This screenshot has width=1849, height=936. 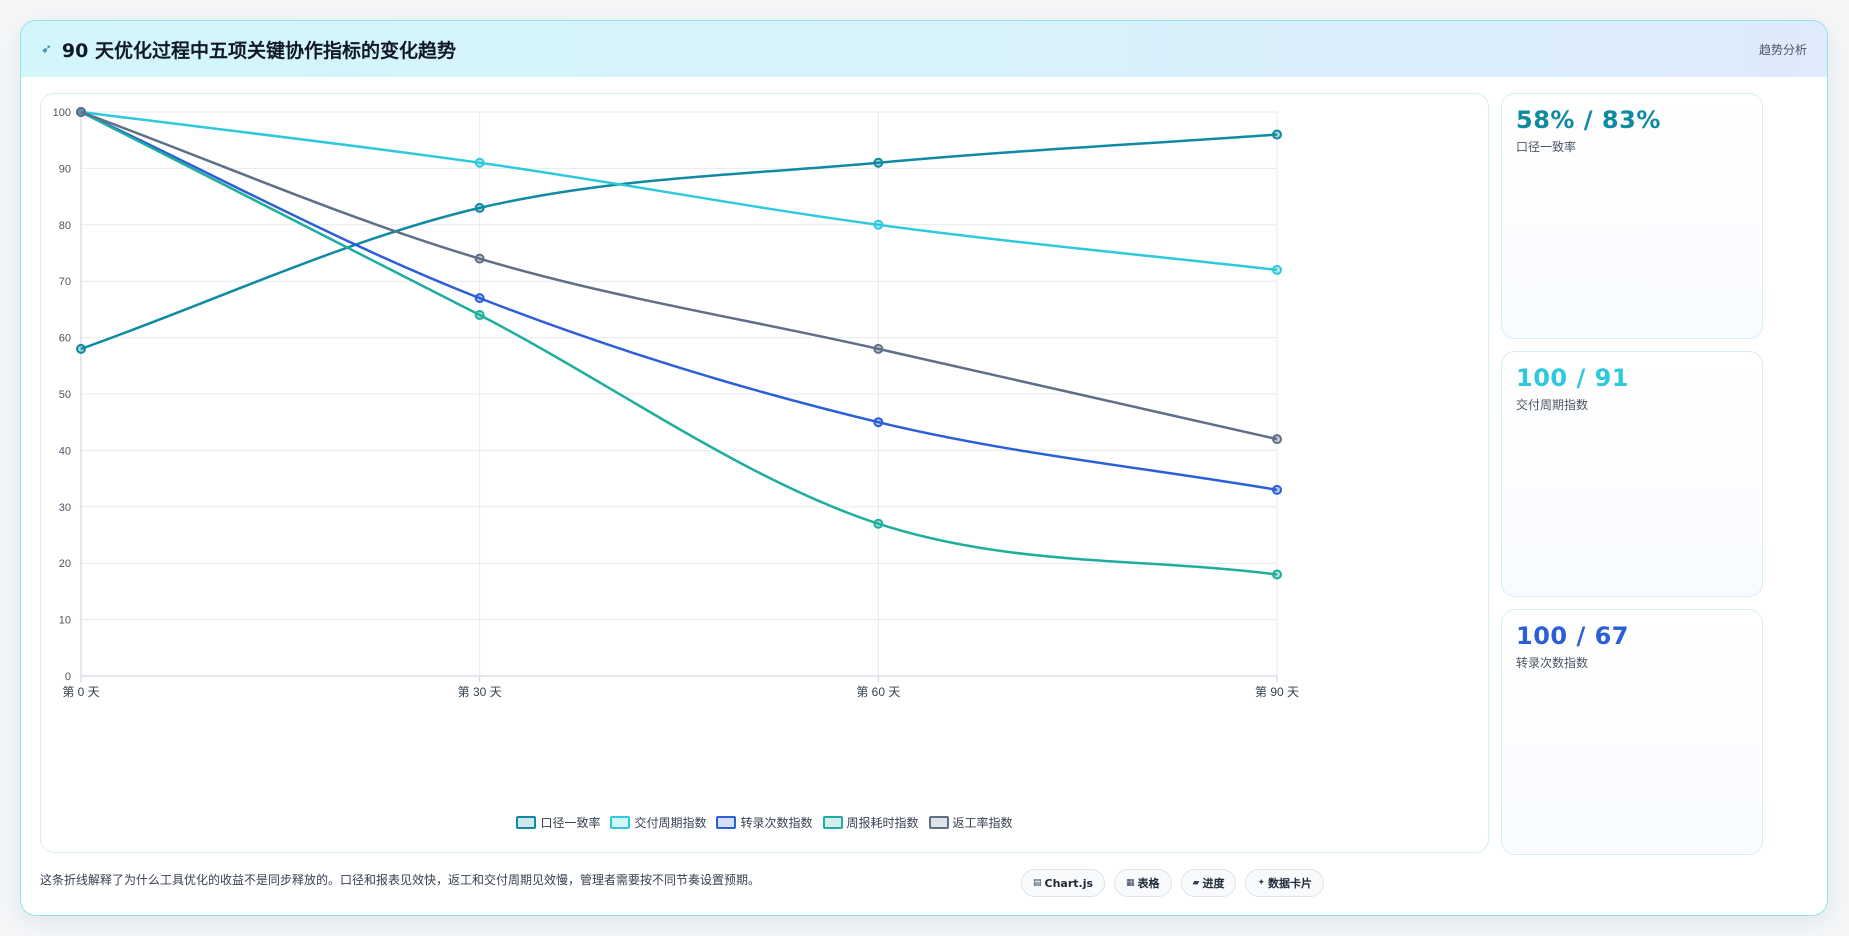 What do you see at coordinates (65, 395) in the screenshot?
I see `y-tick-label: 50` at bounding box center [65, 395].